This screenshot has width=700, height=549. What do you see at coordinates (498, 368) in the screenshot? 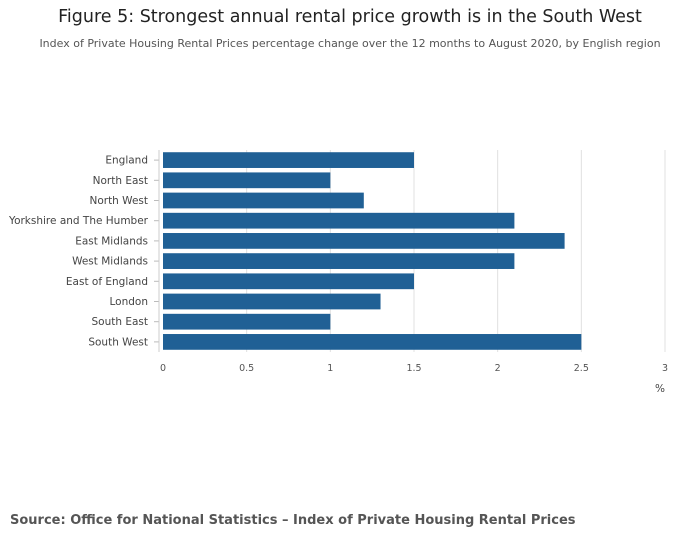
I see `x-tick-label: 2` at bounding box center [498, 368].